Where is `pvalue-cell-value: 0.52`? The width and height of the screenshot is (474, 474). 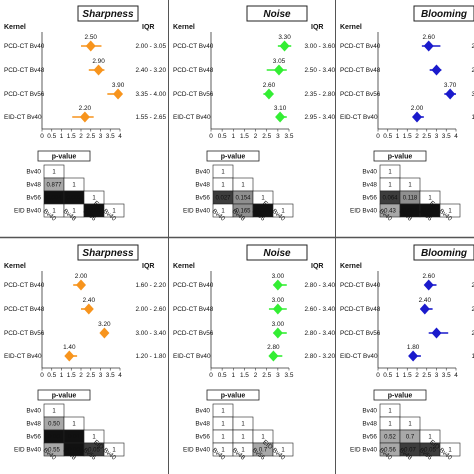
pvalue-cell-value: 0.52 is located at coordinates (390, 438).